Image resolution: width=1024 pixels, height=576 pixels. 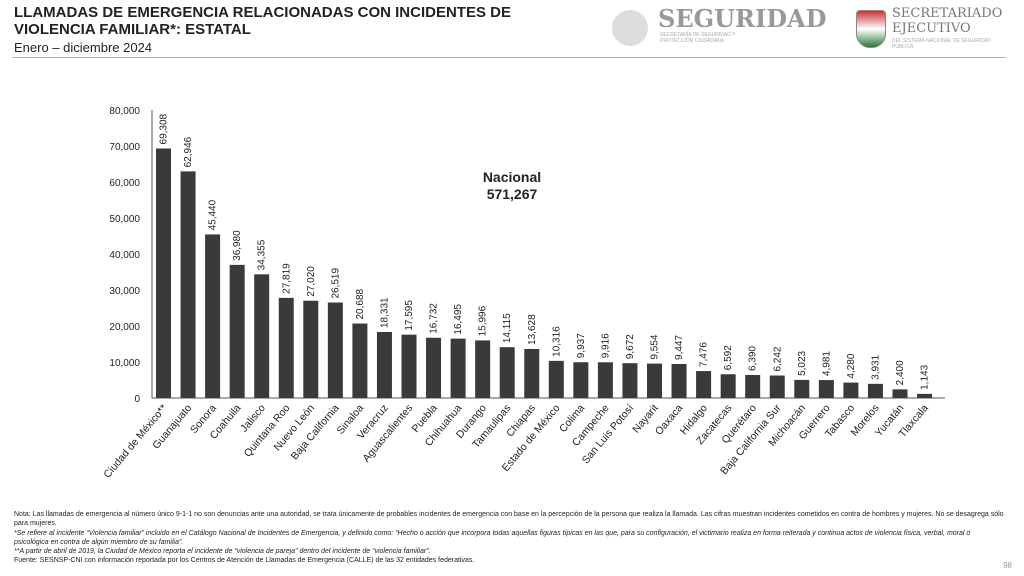 What do you see at coordinates (728, 357) in the screenshot?
I see `data-label: 6,592` at bounding box center [728, 357].